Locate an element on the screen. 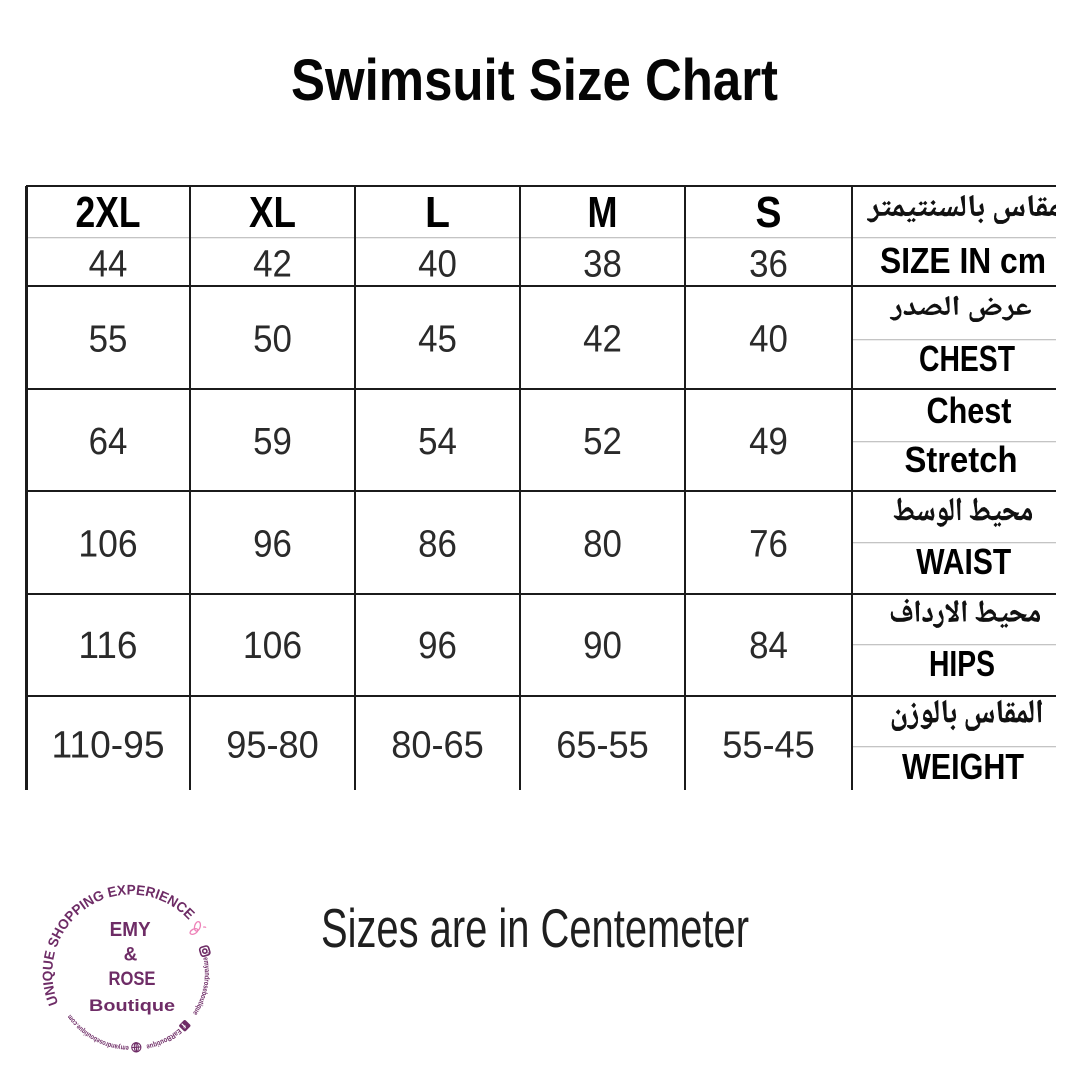 This screenshot has height=1085, width=1080. svg-text: L is located at coordinates (437, 212).